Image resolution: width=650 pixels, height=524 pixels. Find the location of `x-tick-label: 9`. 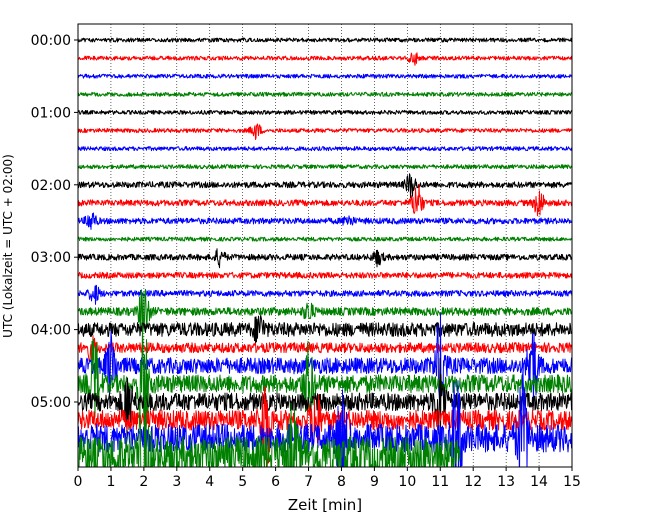

x-tick-label: 9 is located at coordinates (374, 482).